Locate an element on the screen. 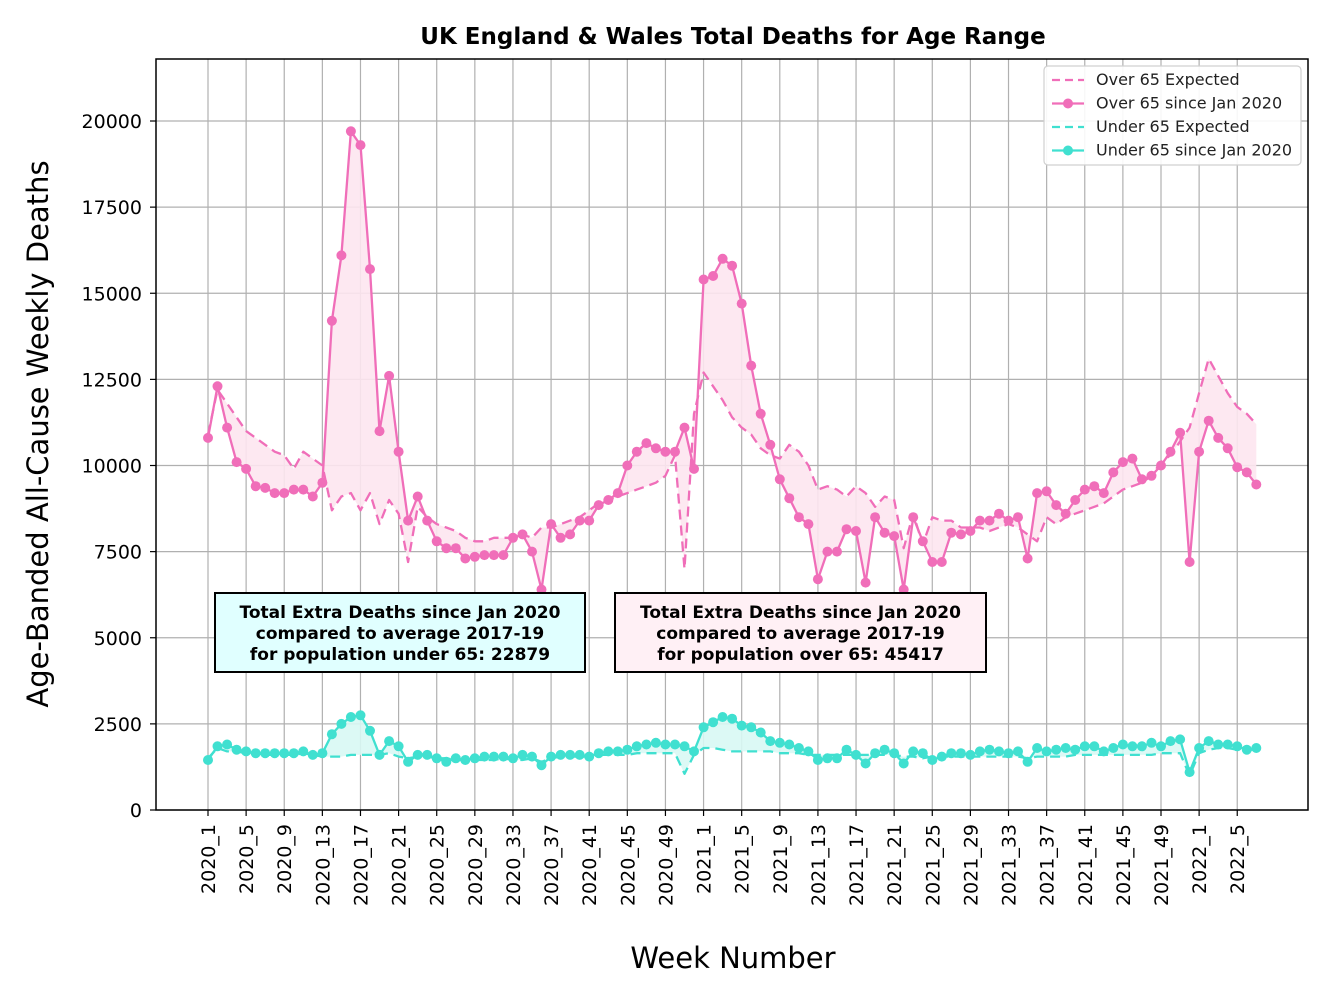 The image size is (1334, 1000). x-tick-label: 2020_17 is located at coordinates (361, 865).